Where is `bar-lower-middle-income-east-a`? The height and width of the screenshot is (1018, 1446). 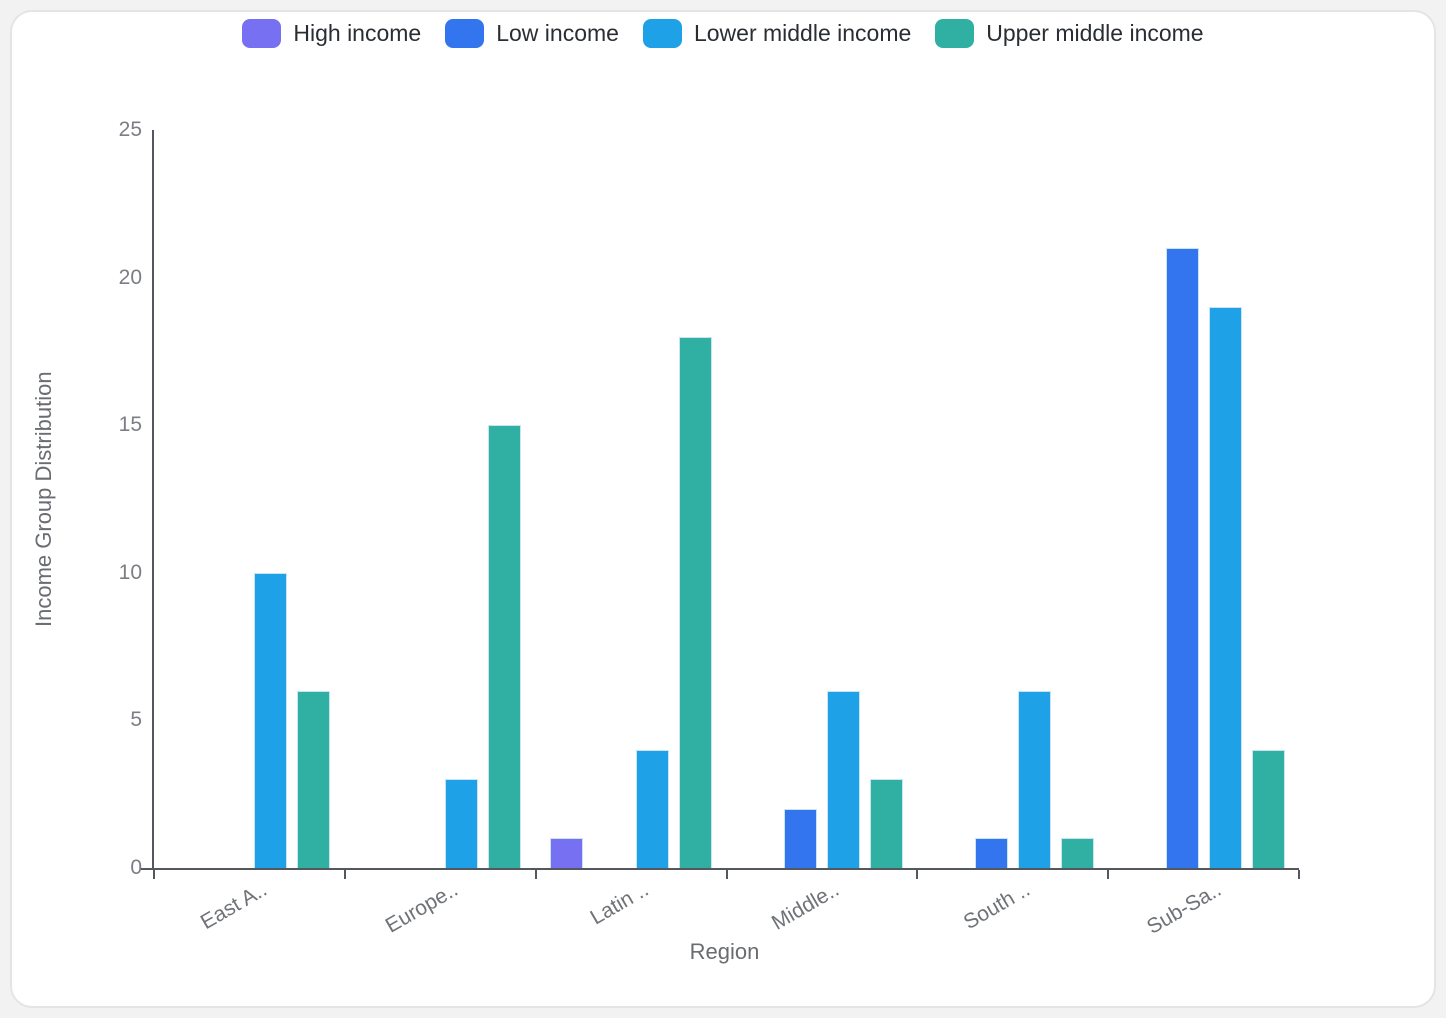 bar-lower-middle-income-east-a is located at coordinates (271, 720).